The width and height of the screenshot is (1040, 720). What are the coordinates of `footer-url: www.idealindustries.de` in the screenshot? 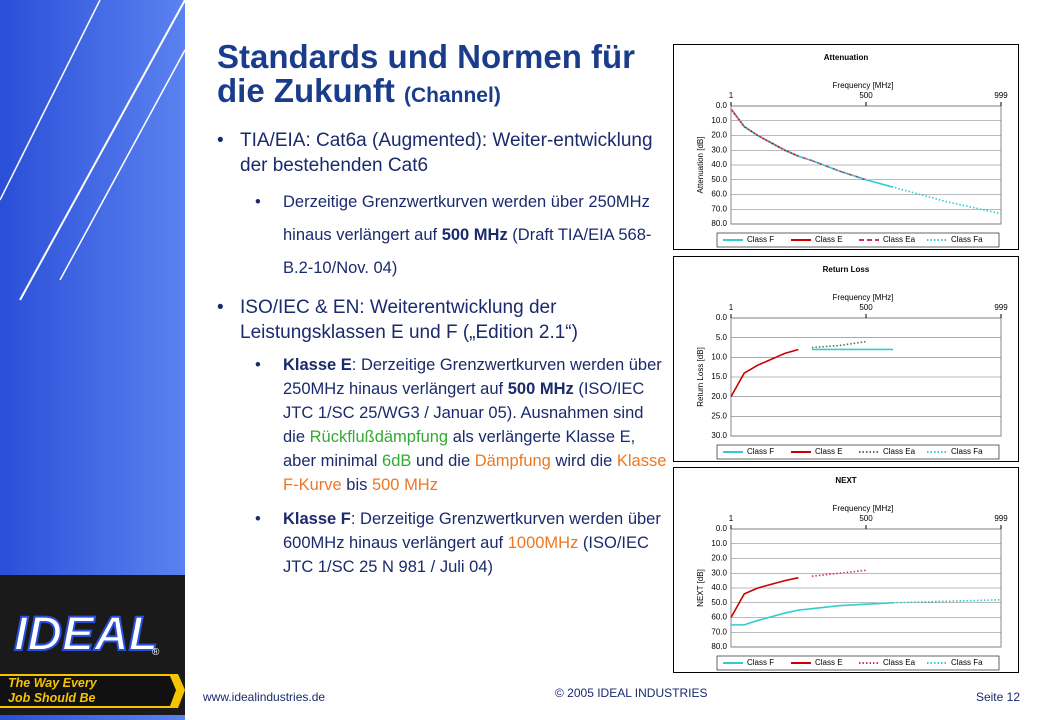 It's located at (264, 697).